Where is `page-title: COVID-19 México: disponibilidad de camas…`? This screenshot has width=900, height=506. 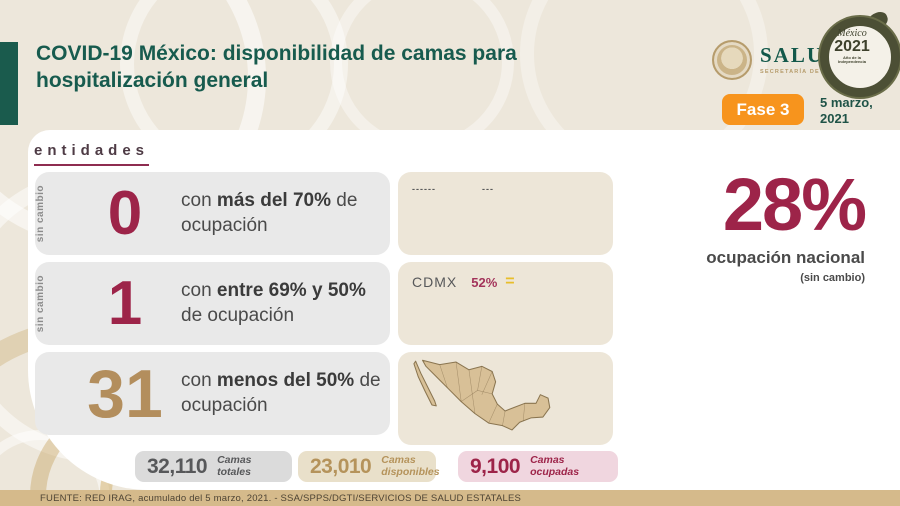 page-title: COVID-19 México: disponibilidad de camas… is located at coordinates (276, 67).